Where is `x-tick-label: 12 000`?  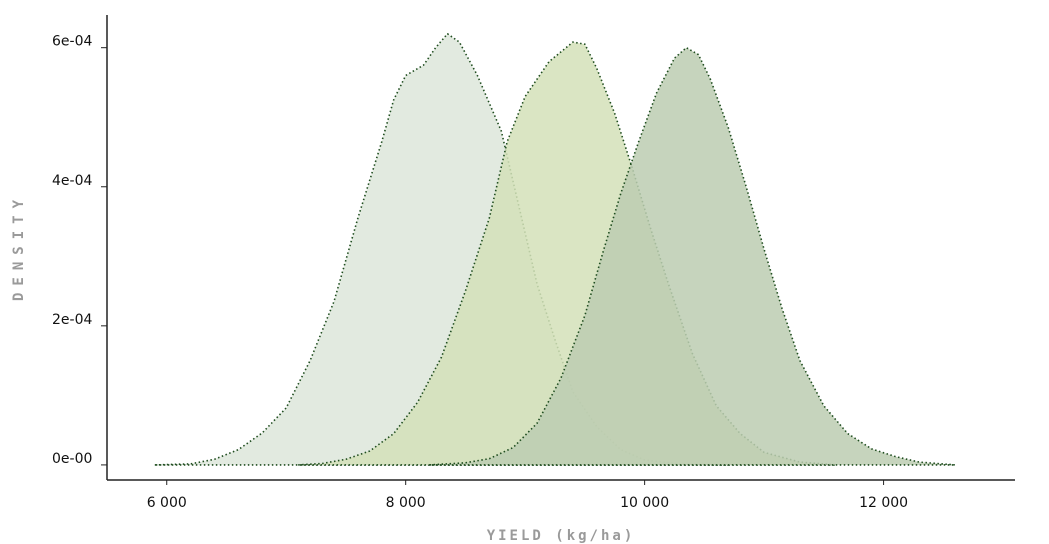
x-tick-label: 12 000 is located at coordinates (883, 503).